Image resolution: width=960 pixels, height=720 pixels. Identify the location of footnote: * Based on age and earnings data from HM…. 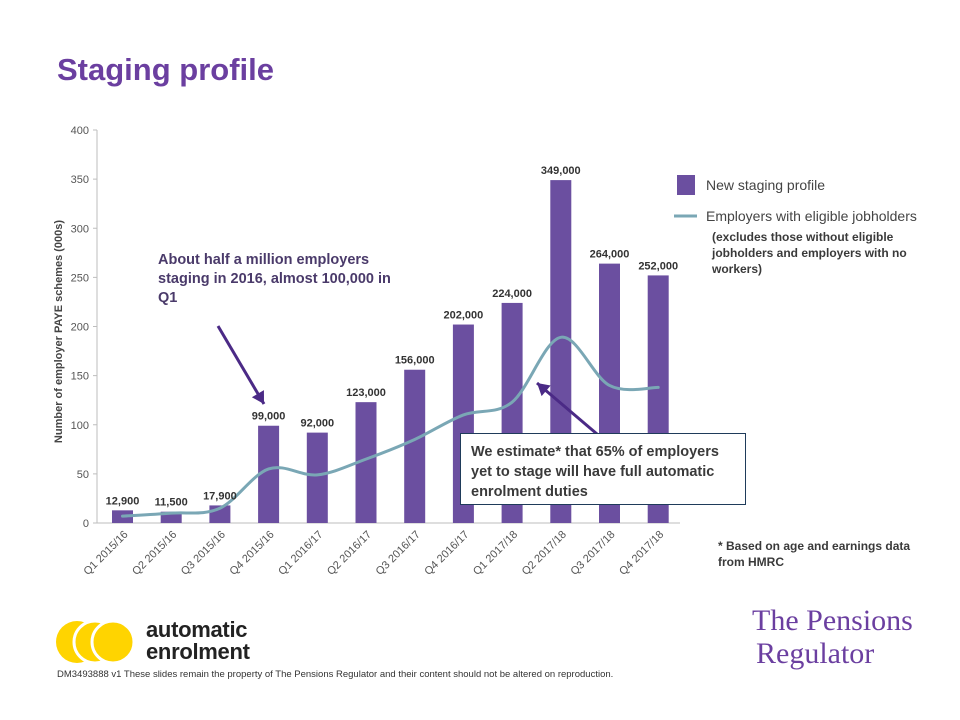
(814, 554).